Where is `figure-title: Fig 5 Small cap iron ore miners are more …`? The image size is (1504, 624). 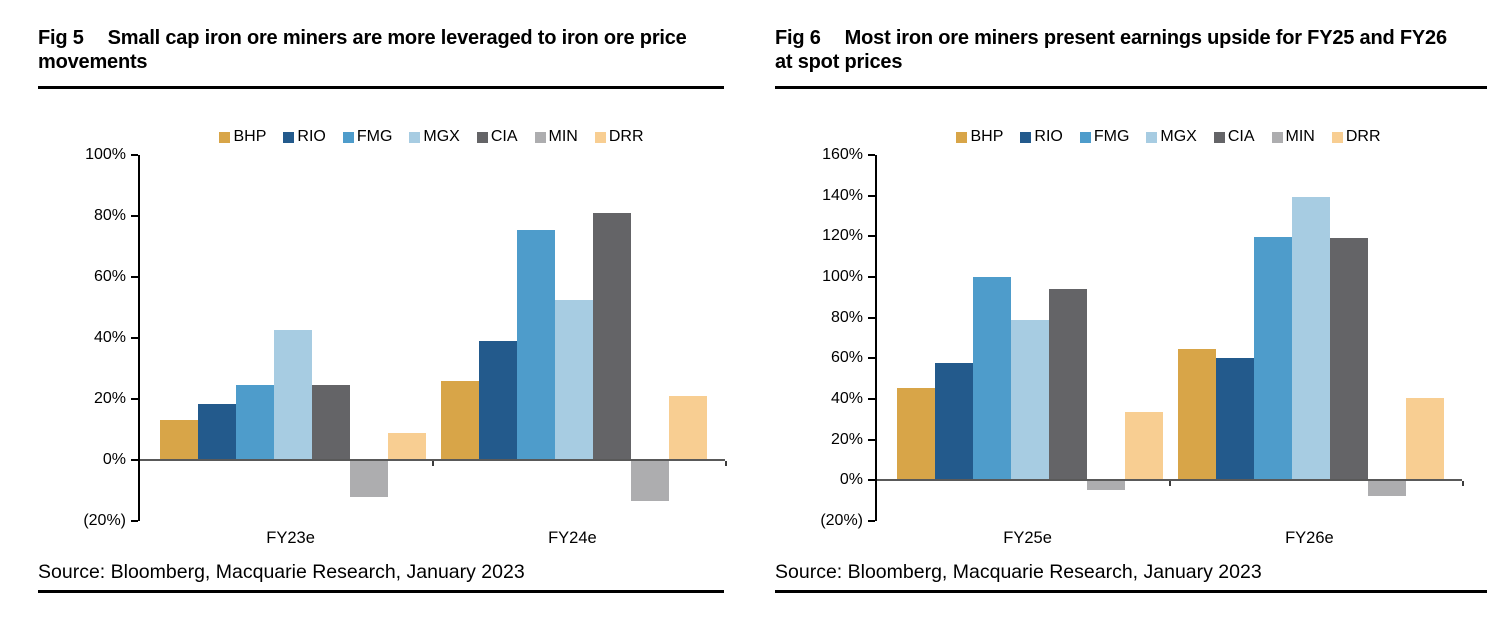
figure-title: Fig 5 Small cap iron ore miners are more … is located at coordinates (378, 50).